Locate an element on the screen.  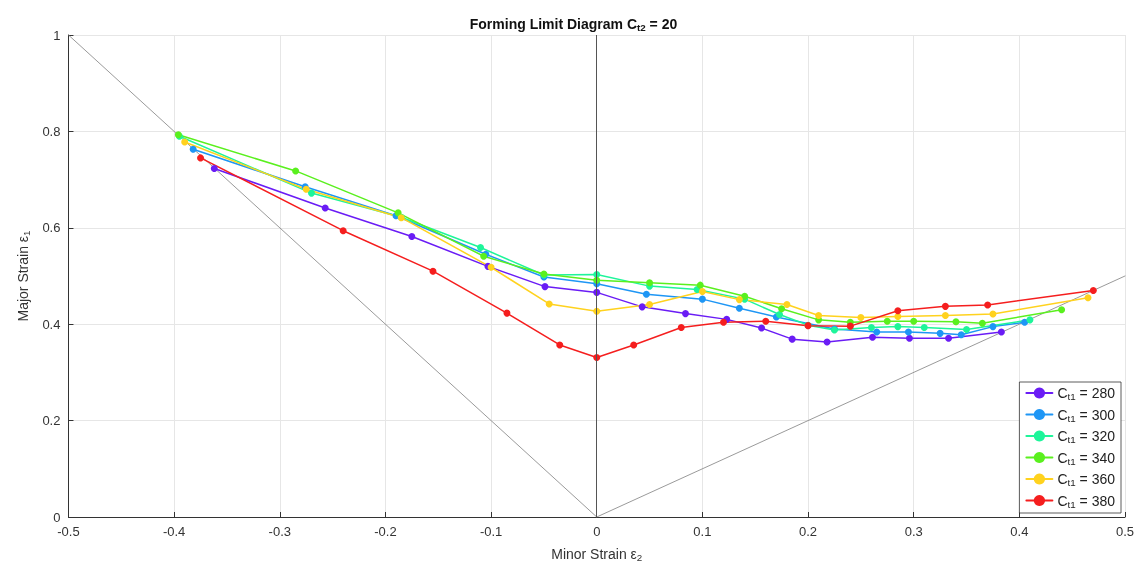
y-tick-label: 0.4 is located at coordinates (51, 324).